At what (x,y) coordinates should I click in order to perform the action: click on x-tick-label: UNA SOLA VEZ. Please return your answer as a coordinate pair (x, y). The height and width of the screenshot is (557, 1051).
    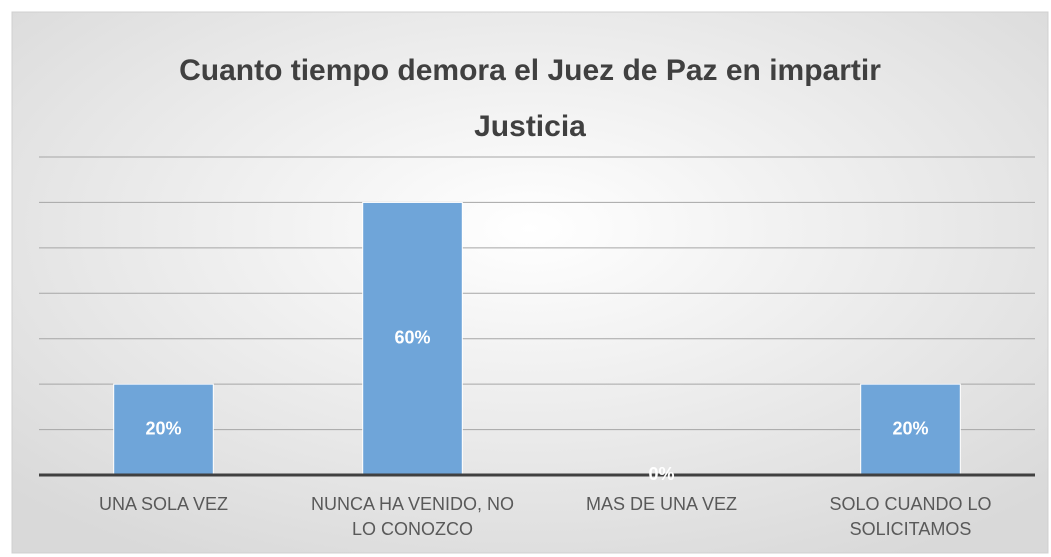
    Looking at the image, I should click on (163, 504).